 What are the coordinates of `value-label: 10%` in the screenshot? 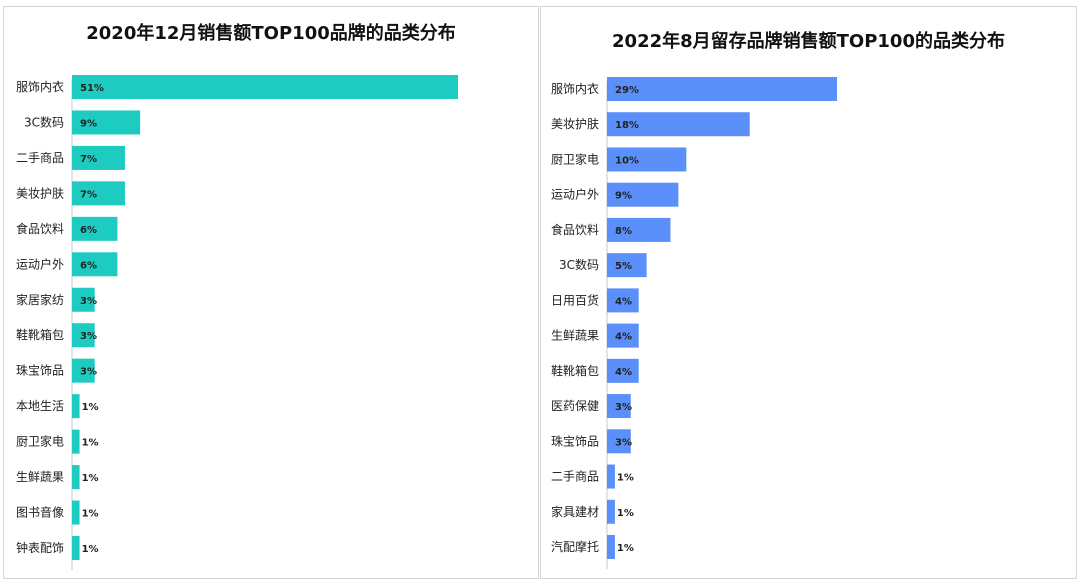 It's located at (627, 160).